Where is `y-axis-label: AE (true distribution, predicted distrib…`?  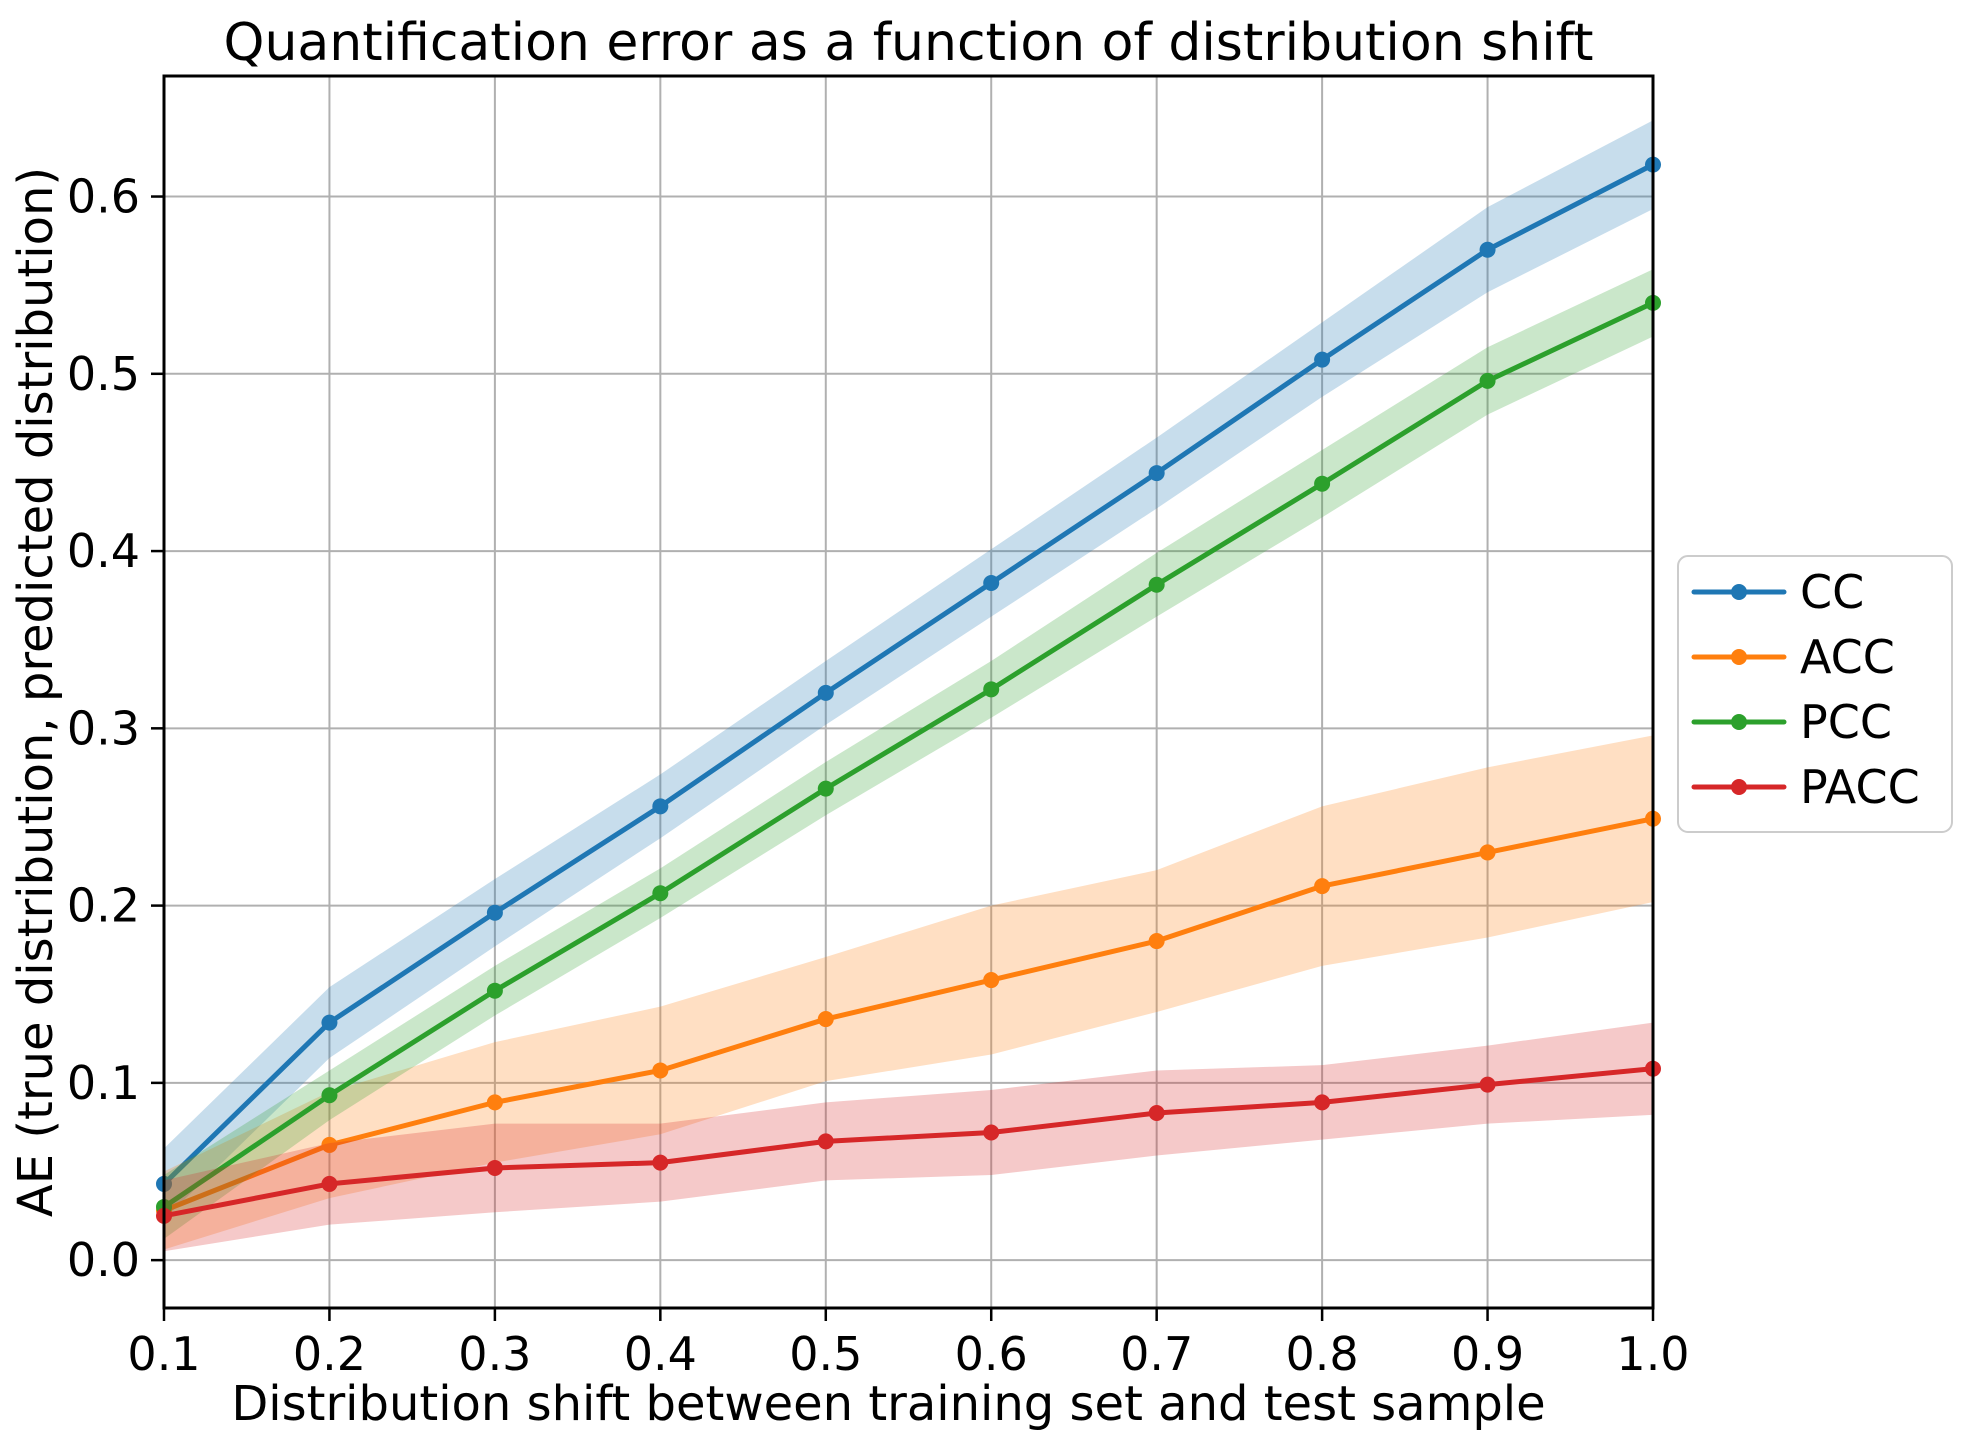 y-axis-label: AE (true distribution, predicted distrib… is located at coordinates (36, 692).